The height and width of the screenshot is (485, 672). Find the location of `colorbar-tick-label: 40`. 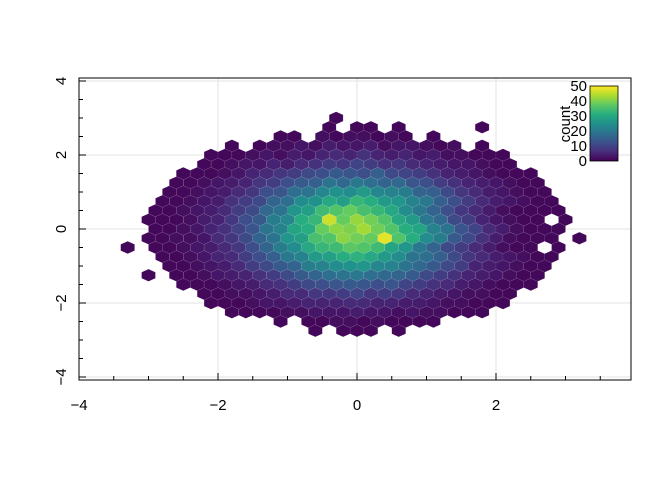

colorbar-tick-label: 40 is located at coordinates (578, 101).